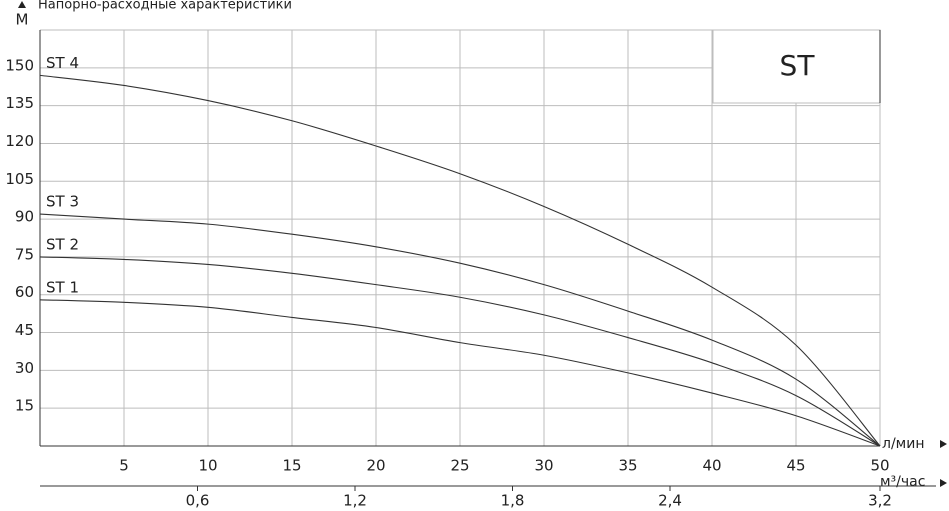 The height and width of the screenshot is (511, 949). What do you see at coordinates (903, 444) in the screenshot?
I see `x-axis-label: л/мин` at bounding box center [903, 444].